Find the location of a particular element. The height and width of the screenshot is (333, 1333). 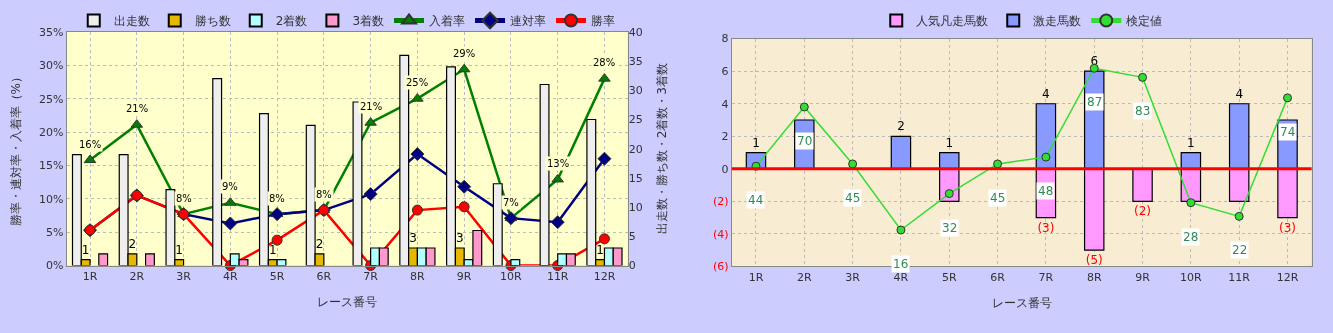

y2-tick-label: 5 is located at coordinates (632, 237).